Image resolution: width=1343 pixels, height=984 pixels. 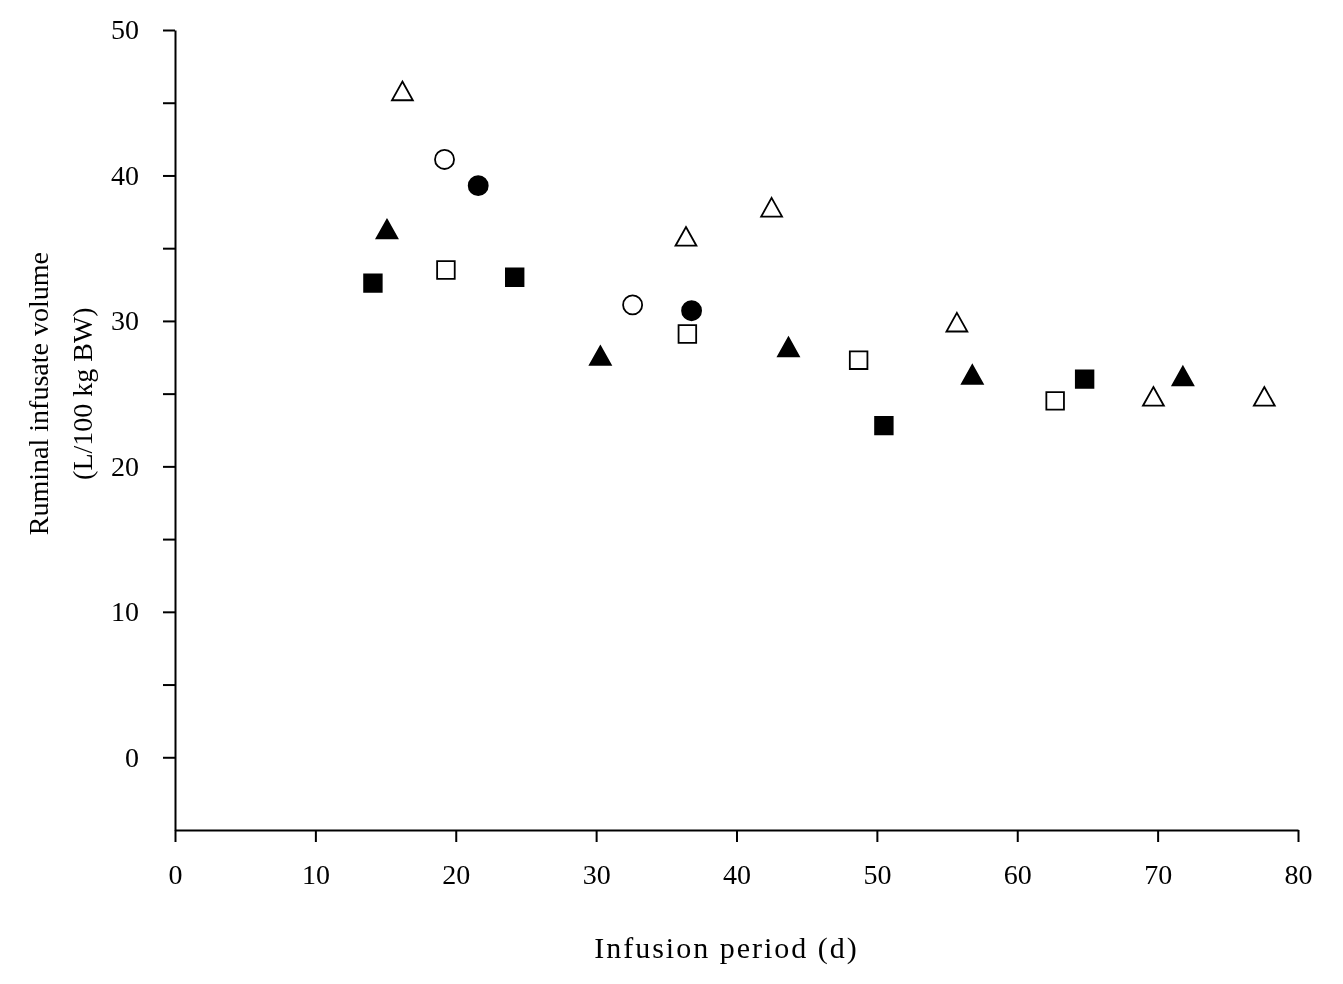 What do you see at coordinates (1017, 874) in the screenshot?
I see `x-tick-label: 60` at bounding box center [1017, 874].